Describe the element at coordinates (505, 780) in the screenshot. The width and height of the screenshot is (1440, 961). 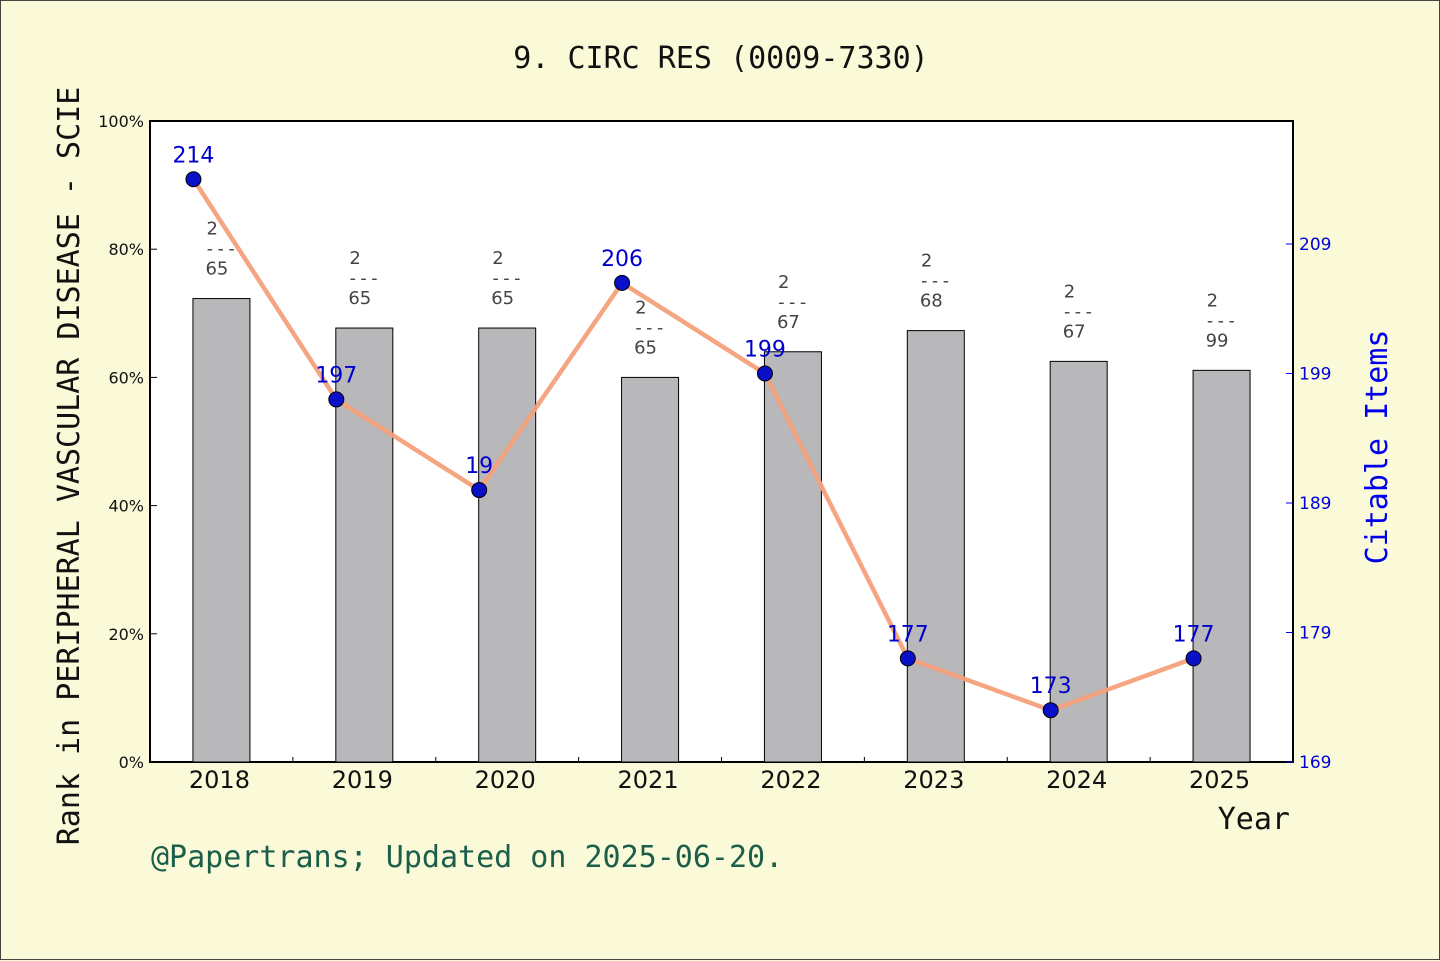
I see `x-tick-label: 2020` at that location.